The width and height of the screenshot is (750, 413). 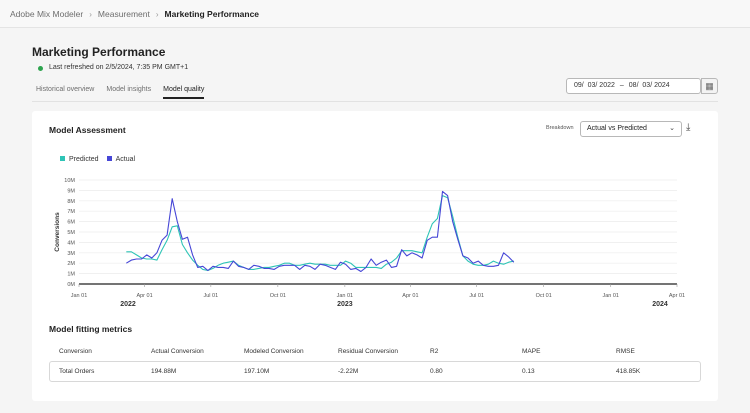 What do you see at coordinates (71, 191) in the screenshot?
I see `y-tick-label: 9M` at bounding box center [71, 191].